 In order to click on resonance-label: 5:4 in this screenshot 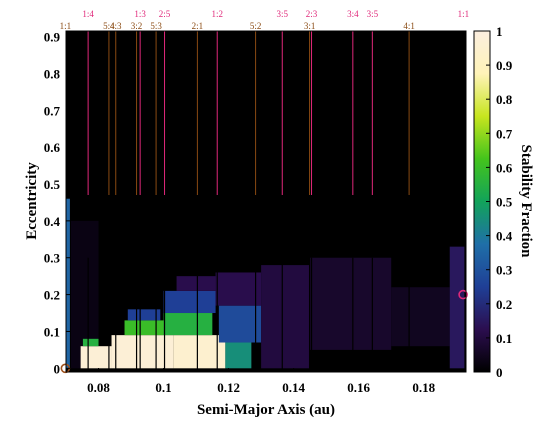, I will do `click(109, 26)`.